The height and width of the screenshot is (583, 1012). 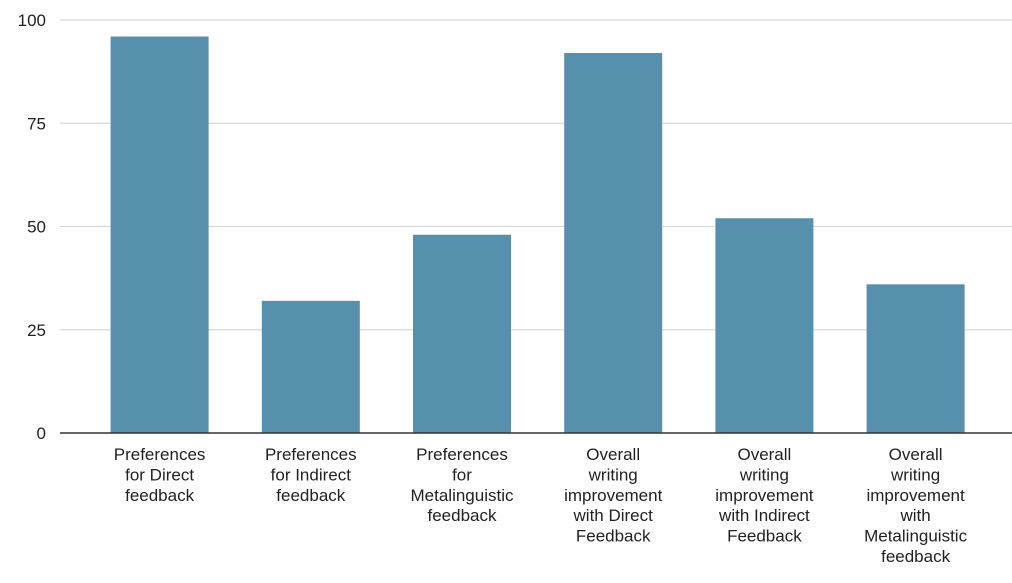 I want to click on x-category-label-line: for Direct, so click(x=159, y=474).